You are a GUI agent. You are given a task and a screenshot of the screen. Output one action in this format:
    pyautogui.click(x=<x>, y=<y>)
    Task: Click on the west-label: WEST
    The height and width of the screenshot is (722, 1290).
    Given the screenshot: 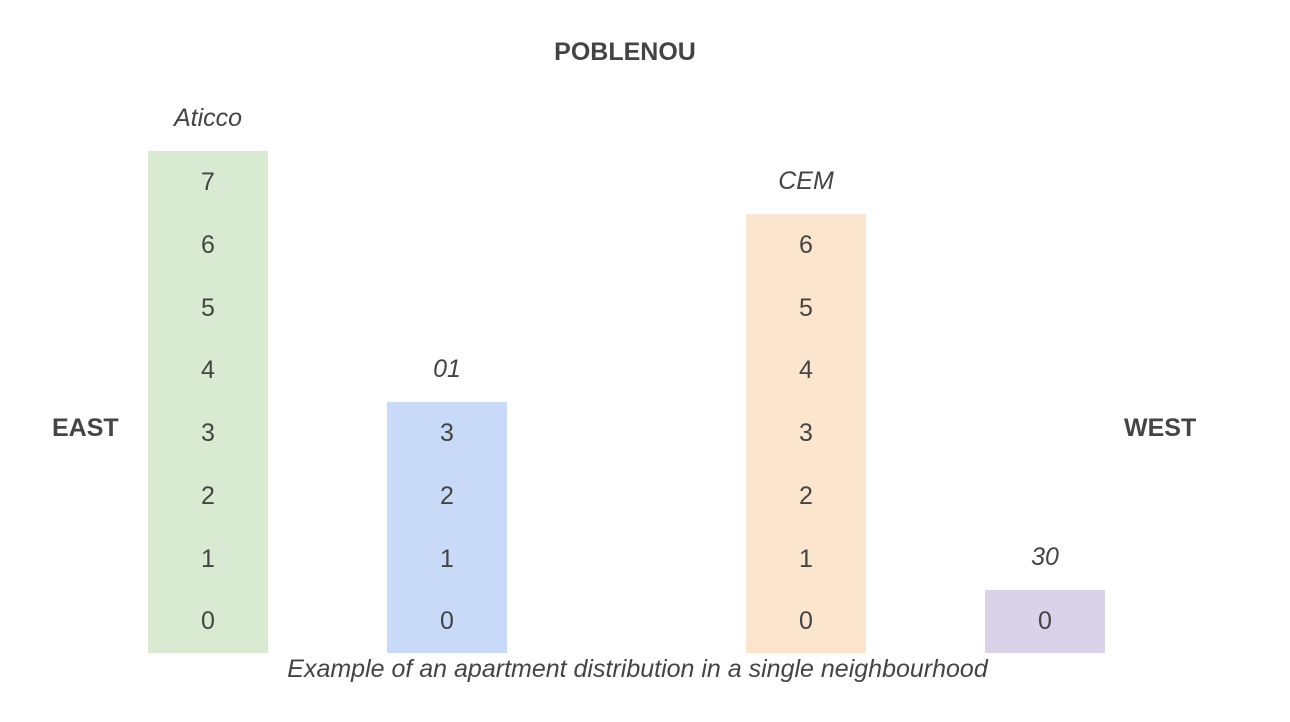 What is the action you would take?
    pyautogui.click(x=1160, y=428)
    